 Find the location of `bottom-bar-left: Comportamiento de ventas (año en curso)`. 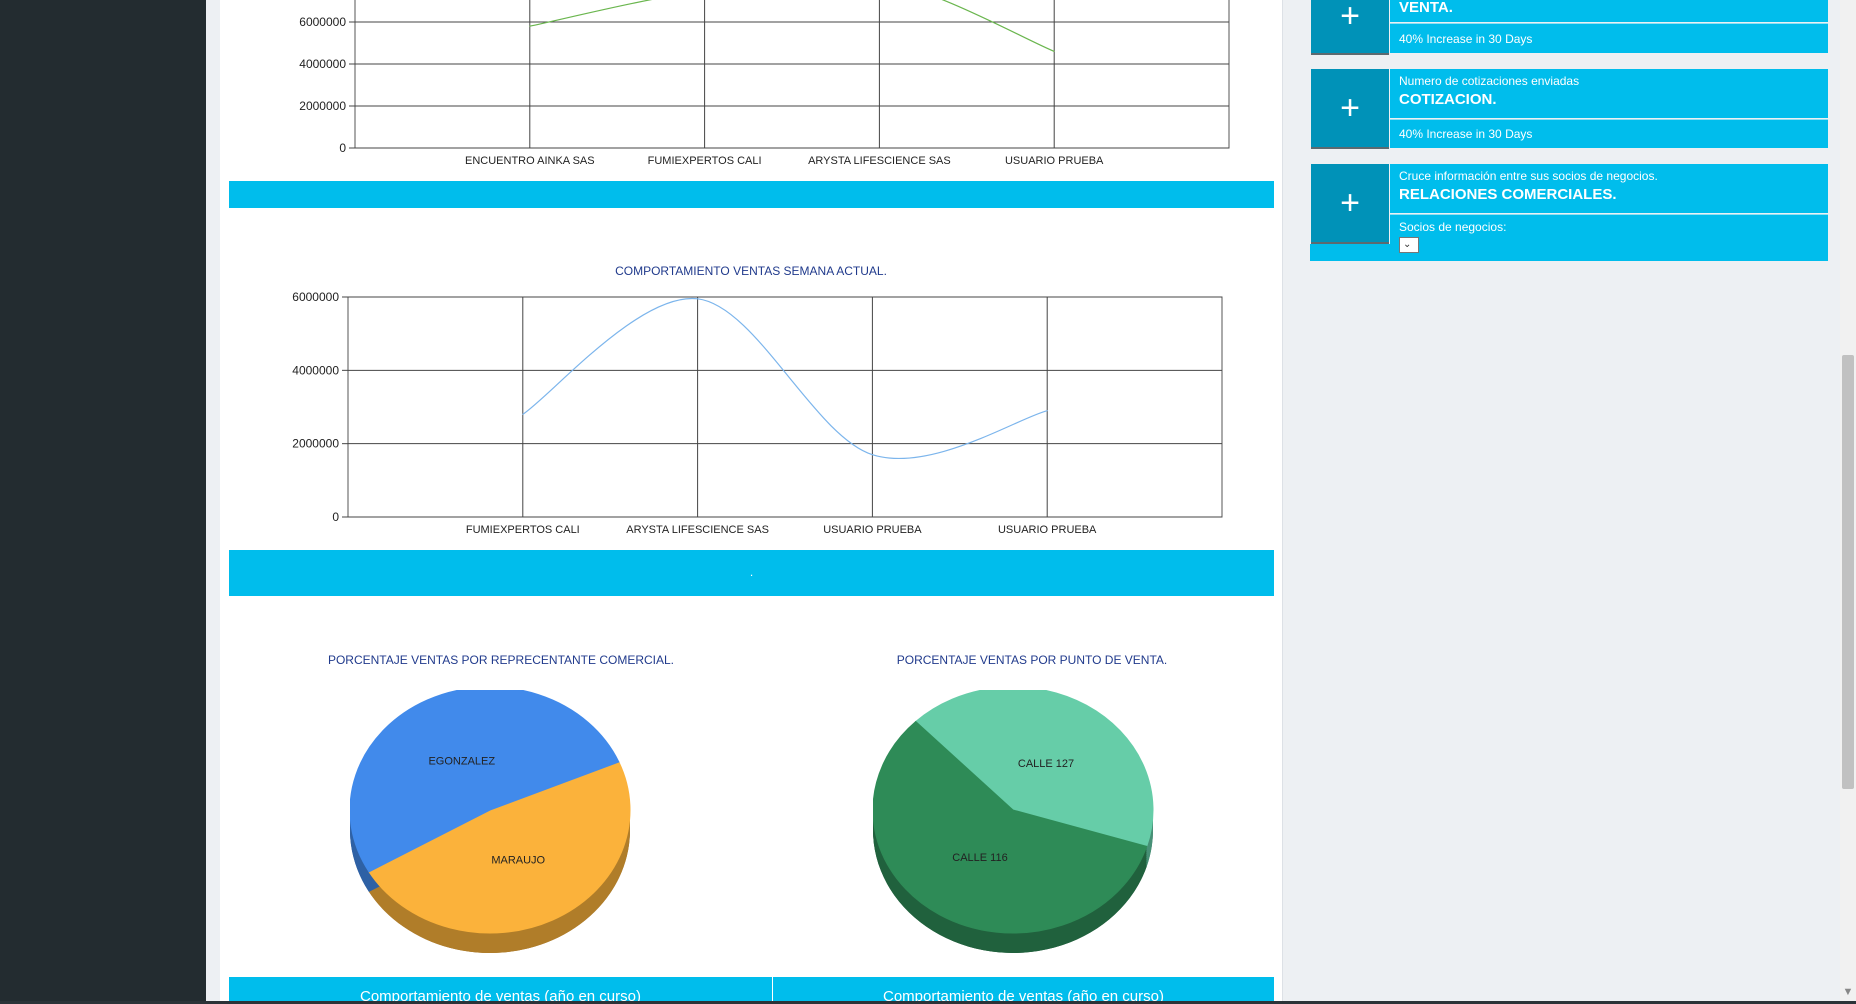

bottom-bar-left: Comportamiento de ventas (año en curso) is located at coordinates (500, 989).